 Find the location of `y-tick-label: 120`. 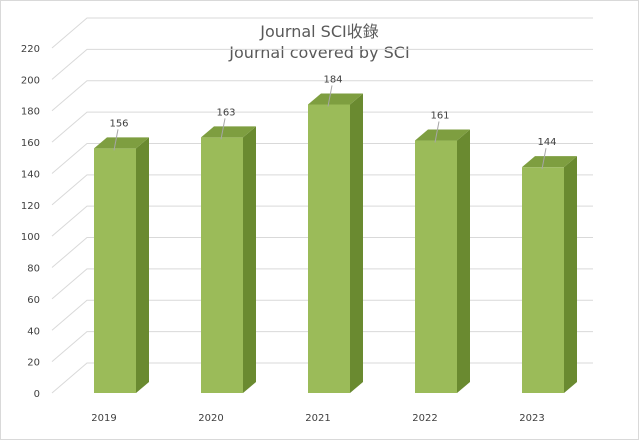

y-tick-label: 120 is located at coordinates (30, 206).